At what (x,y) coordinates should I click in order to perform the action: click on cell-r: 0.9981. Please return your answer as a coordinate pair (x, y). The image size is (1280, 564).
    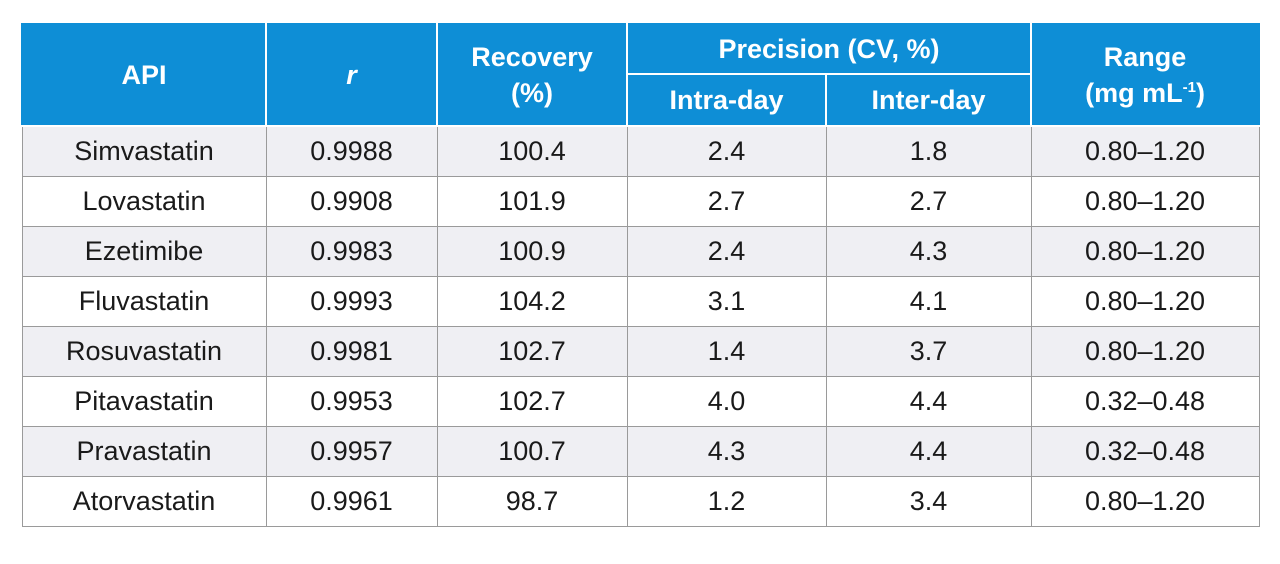
    Looking at the image, I should click on (351, 351).